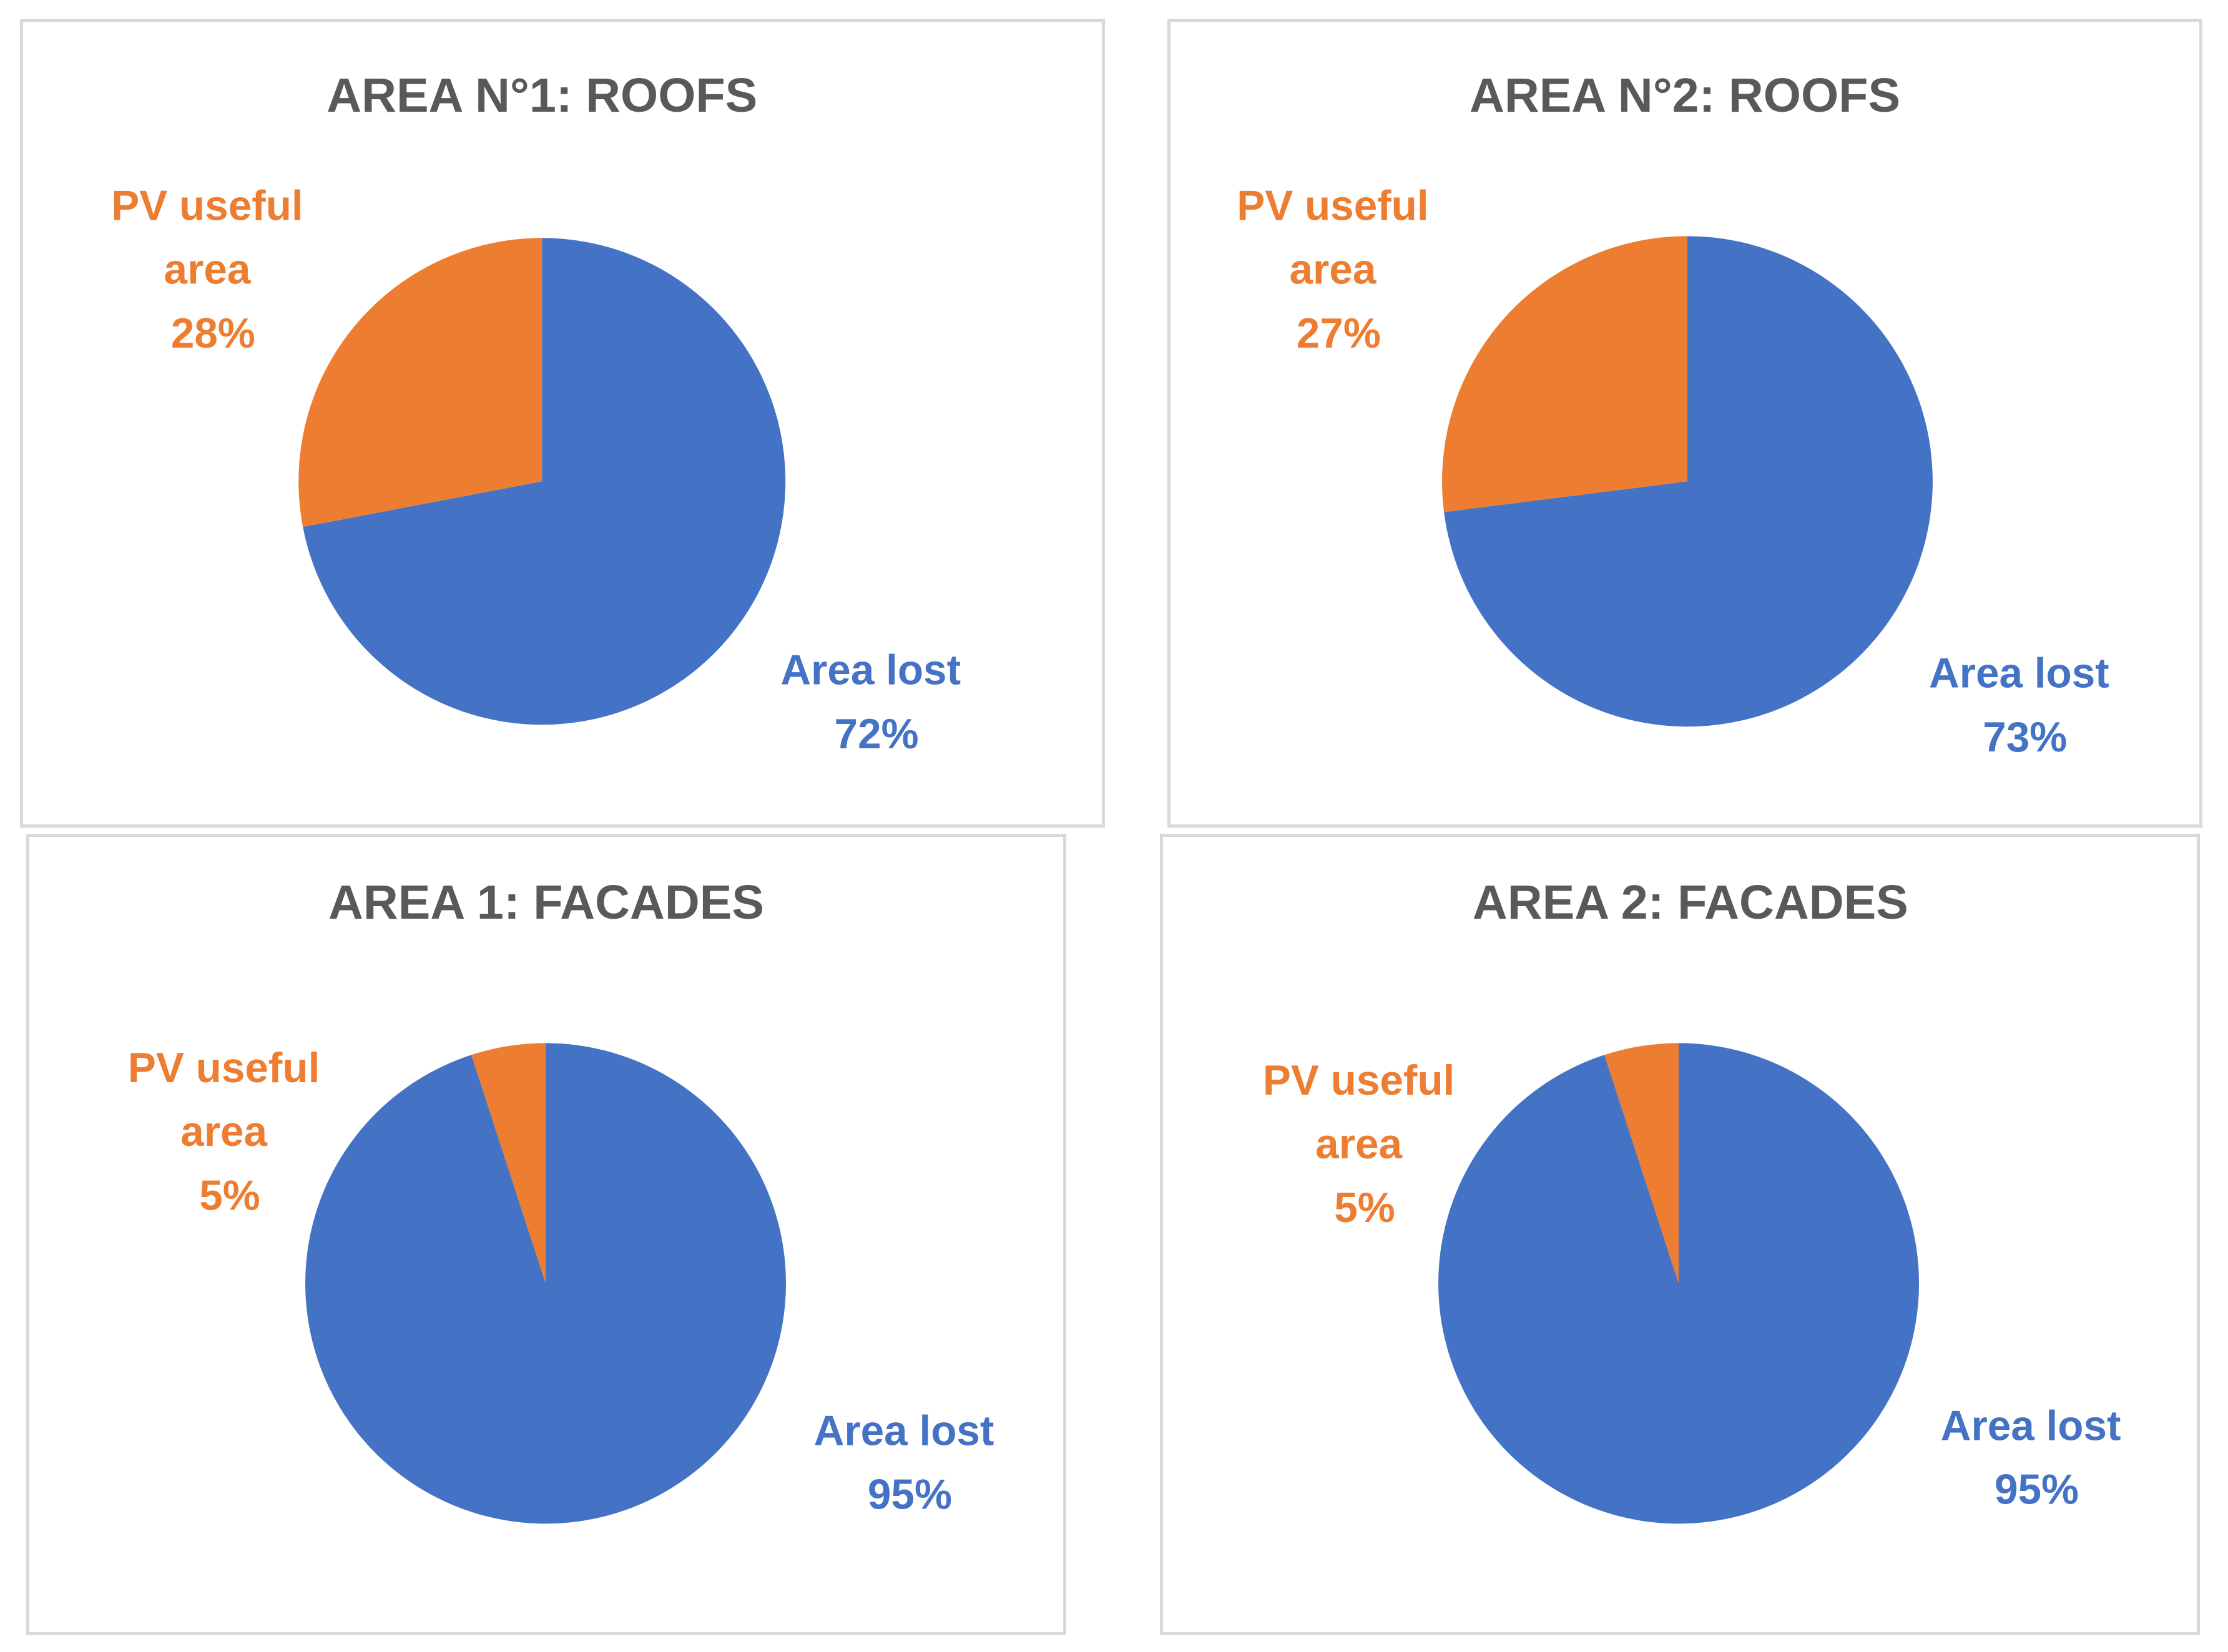 The width and height of the screenshot is (2228, 1652). What do you see at coordinates (1690, 903) in the screenshot?
I see `chart-title: AREA 2: FACADES` at bounding box center [1690, 903].